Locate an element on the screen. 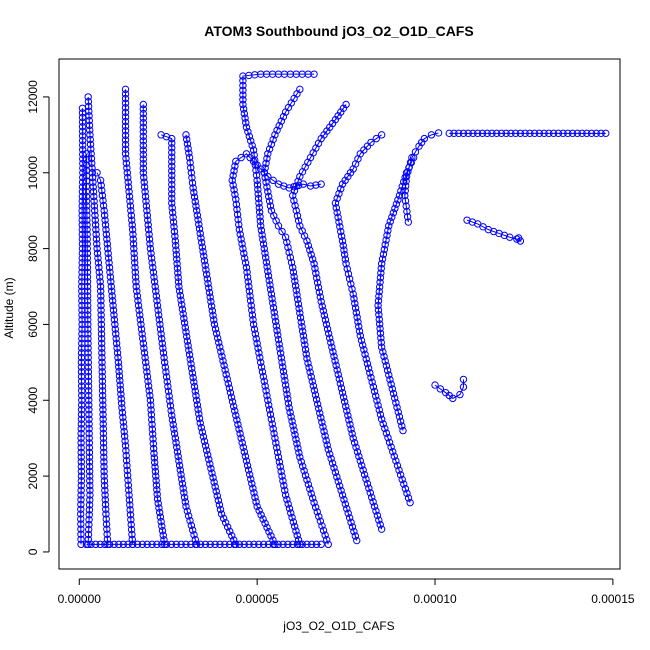 Image resolution: width=650 pixels, height=650 pixels. y-tick-label: 2000 is located at coordinates (33, 475).